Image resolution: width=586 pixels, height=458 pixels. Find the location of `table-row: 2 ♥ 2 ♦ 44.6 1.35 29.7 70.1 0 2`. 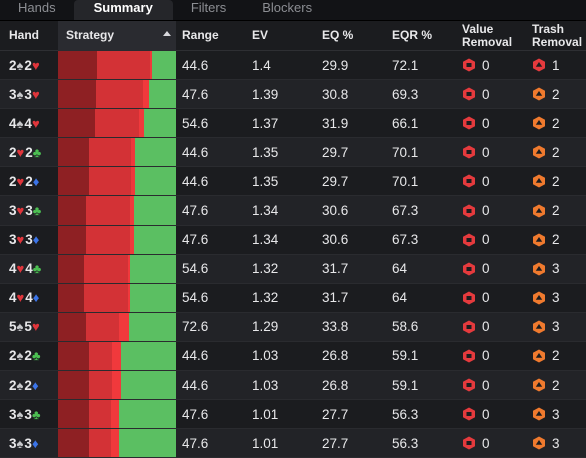

table-row: 2 ♥ 2 ♦ 44.6 1.35 29.7 70.1 0 2 is located at coordinates (293, 182).